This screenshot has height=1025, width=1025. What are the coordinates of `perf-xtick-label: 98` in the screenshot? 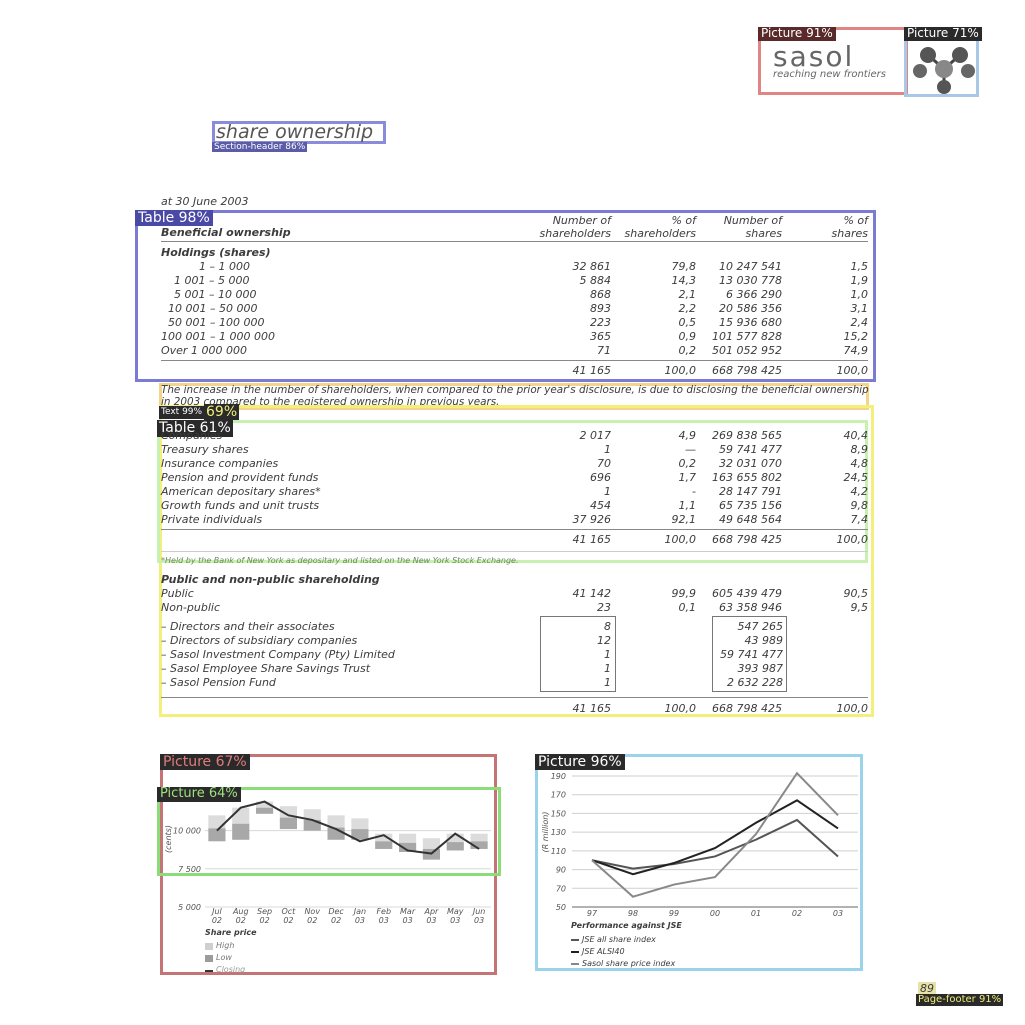 It's located at (633, 913).